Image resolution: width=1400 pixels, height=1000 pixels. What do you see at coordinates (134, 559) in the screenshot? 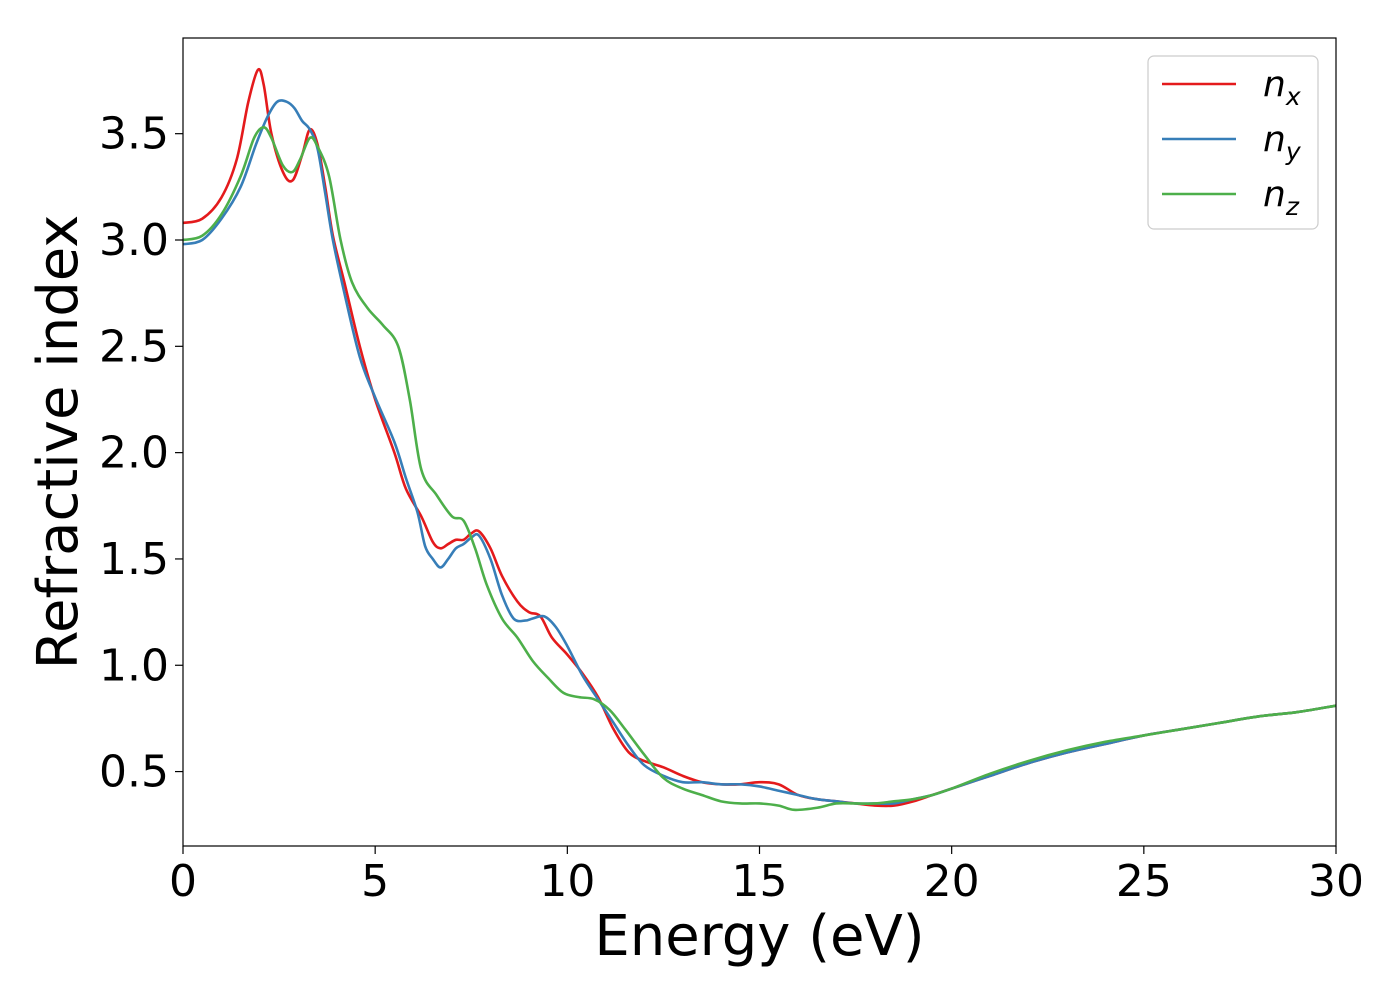
I see `y-tick-label: 1.5` at bounding box center [134, 559].